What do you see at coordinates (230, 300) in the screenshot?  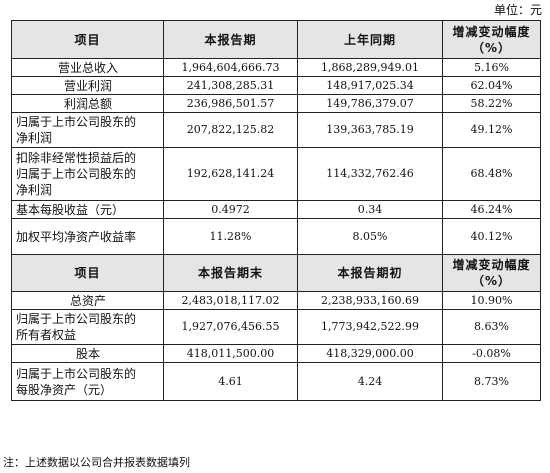 I see `row-current: 2,483,018,117.02` at bounding box center [230, 300].